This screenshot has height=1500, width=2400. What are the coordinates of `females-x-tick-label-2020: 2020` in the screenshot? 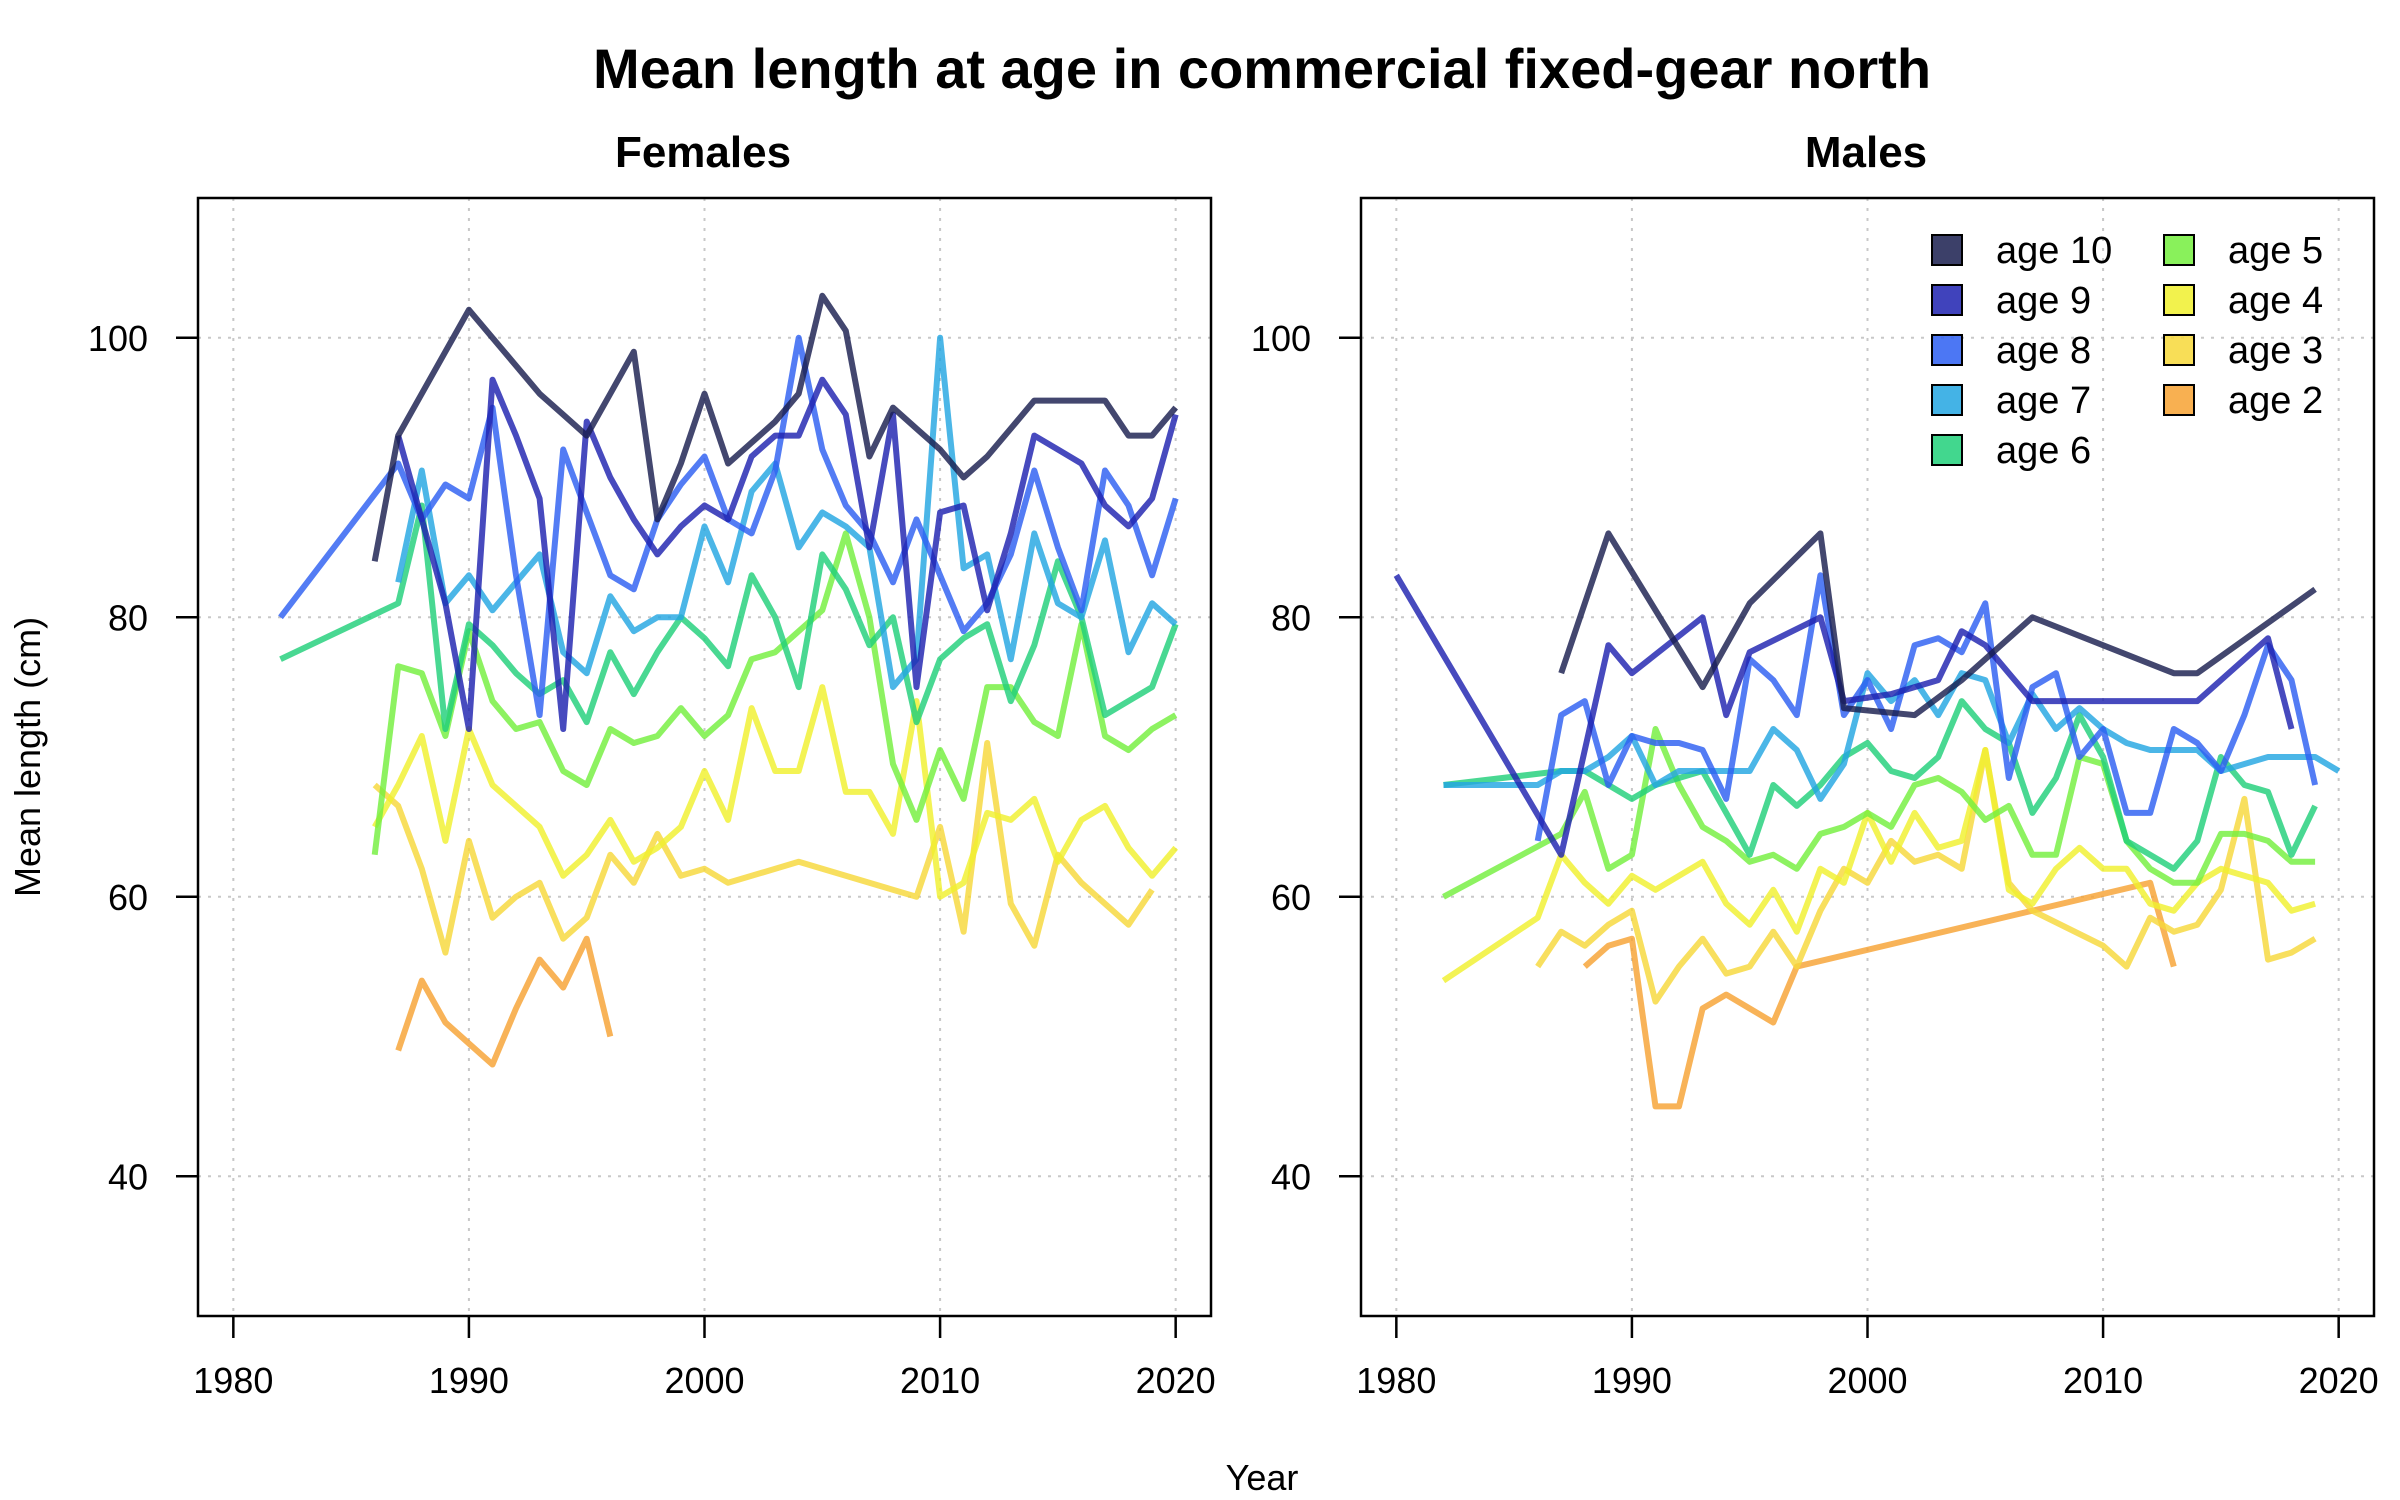 It's located at (1176, 1380).